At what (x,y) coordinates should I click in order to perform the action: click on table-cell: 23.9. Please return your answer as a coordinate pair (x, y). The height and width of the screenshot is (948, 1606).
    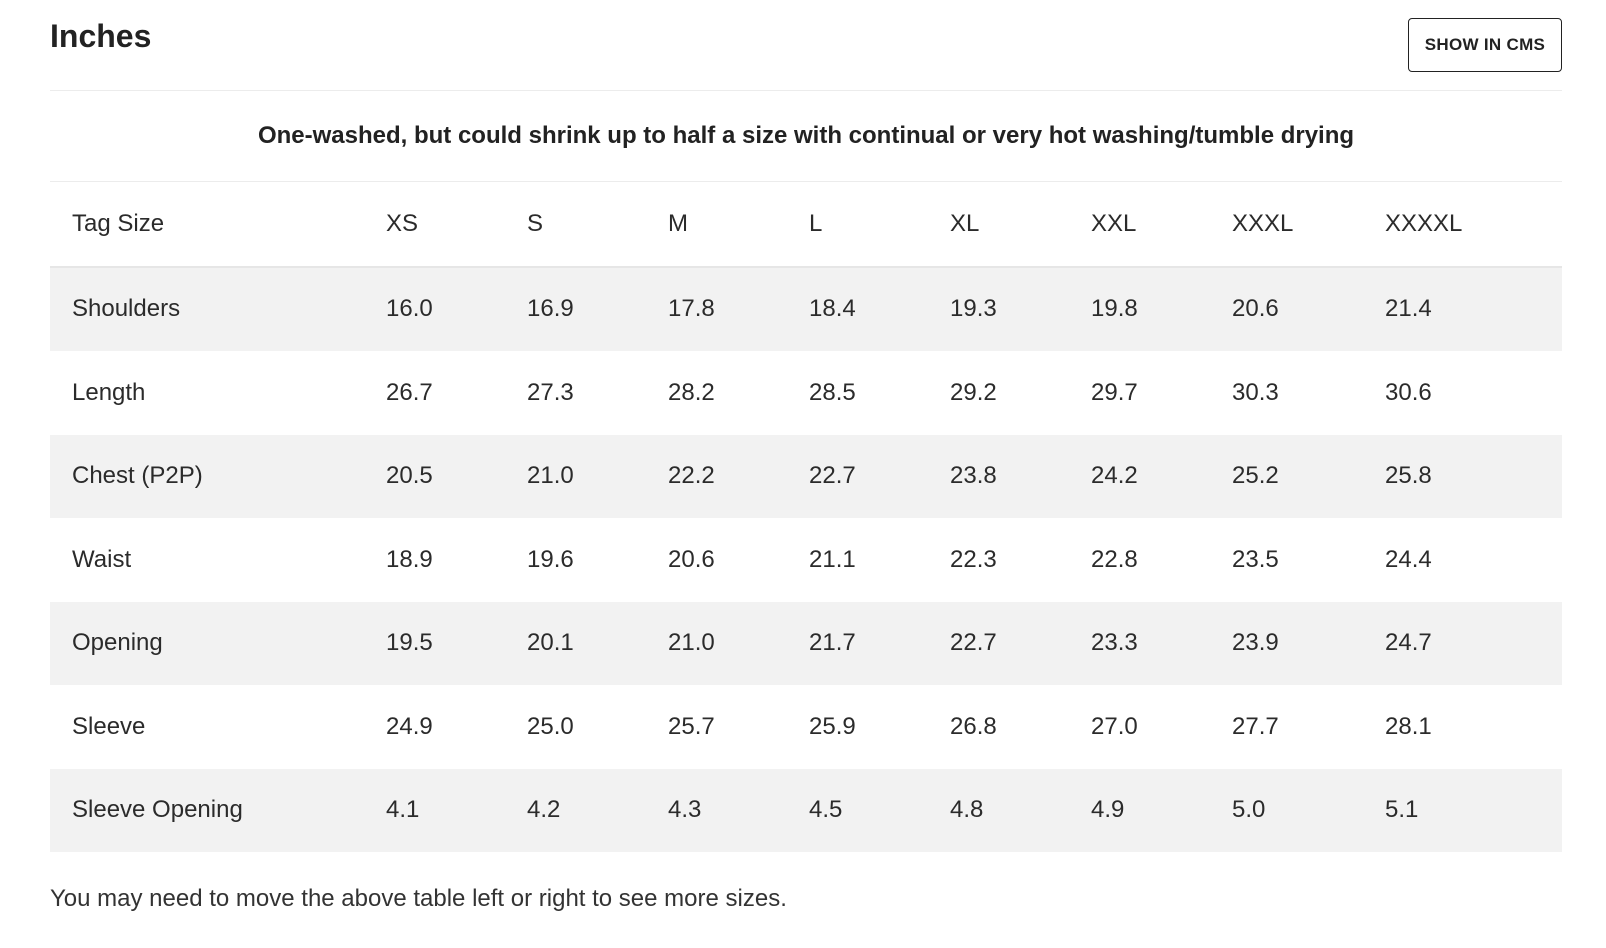
    Looking at the image, I should click on (1255, 643).